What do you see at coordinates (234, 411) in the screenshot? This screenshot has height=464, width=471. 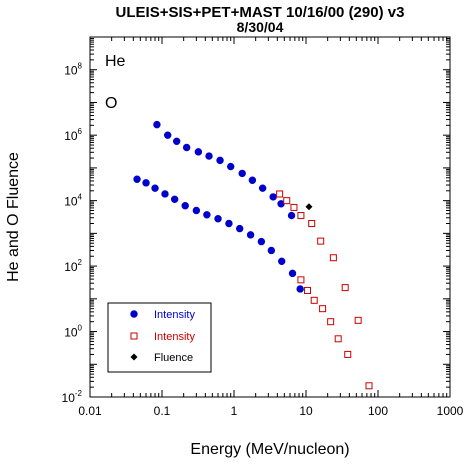 I see `x-tick-label: 1` at bounding box center [234, 411].